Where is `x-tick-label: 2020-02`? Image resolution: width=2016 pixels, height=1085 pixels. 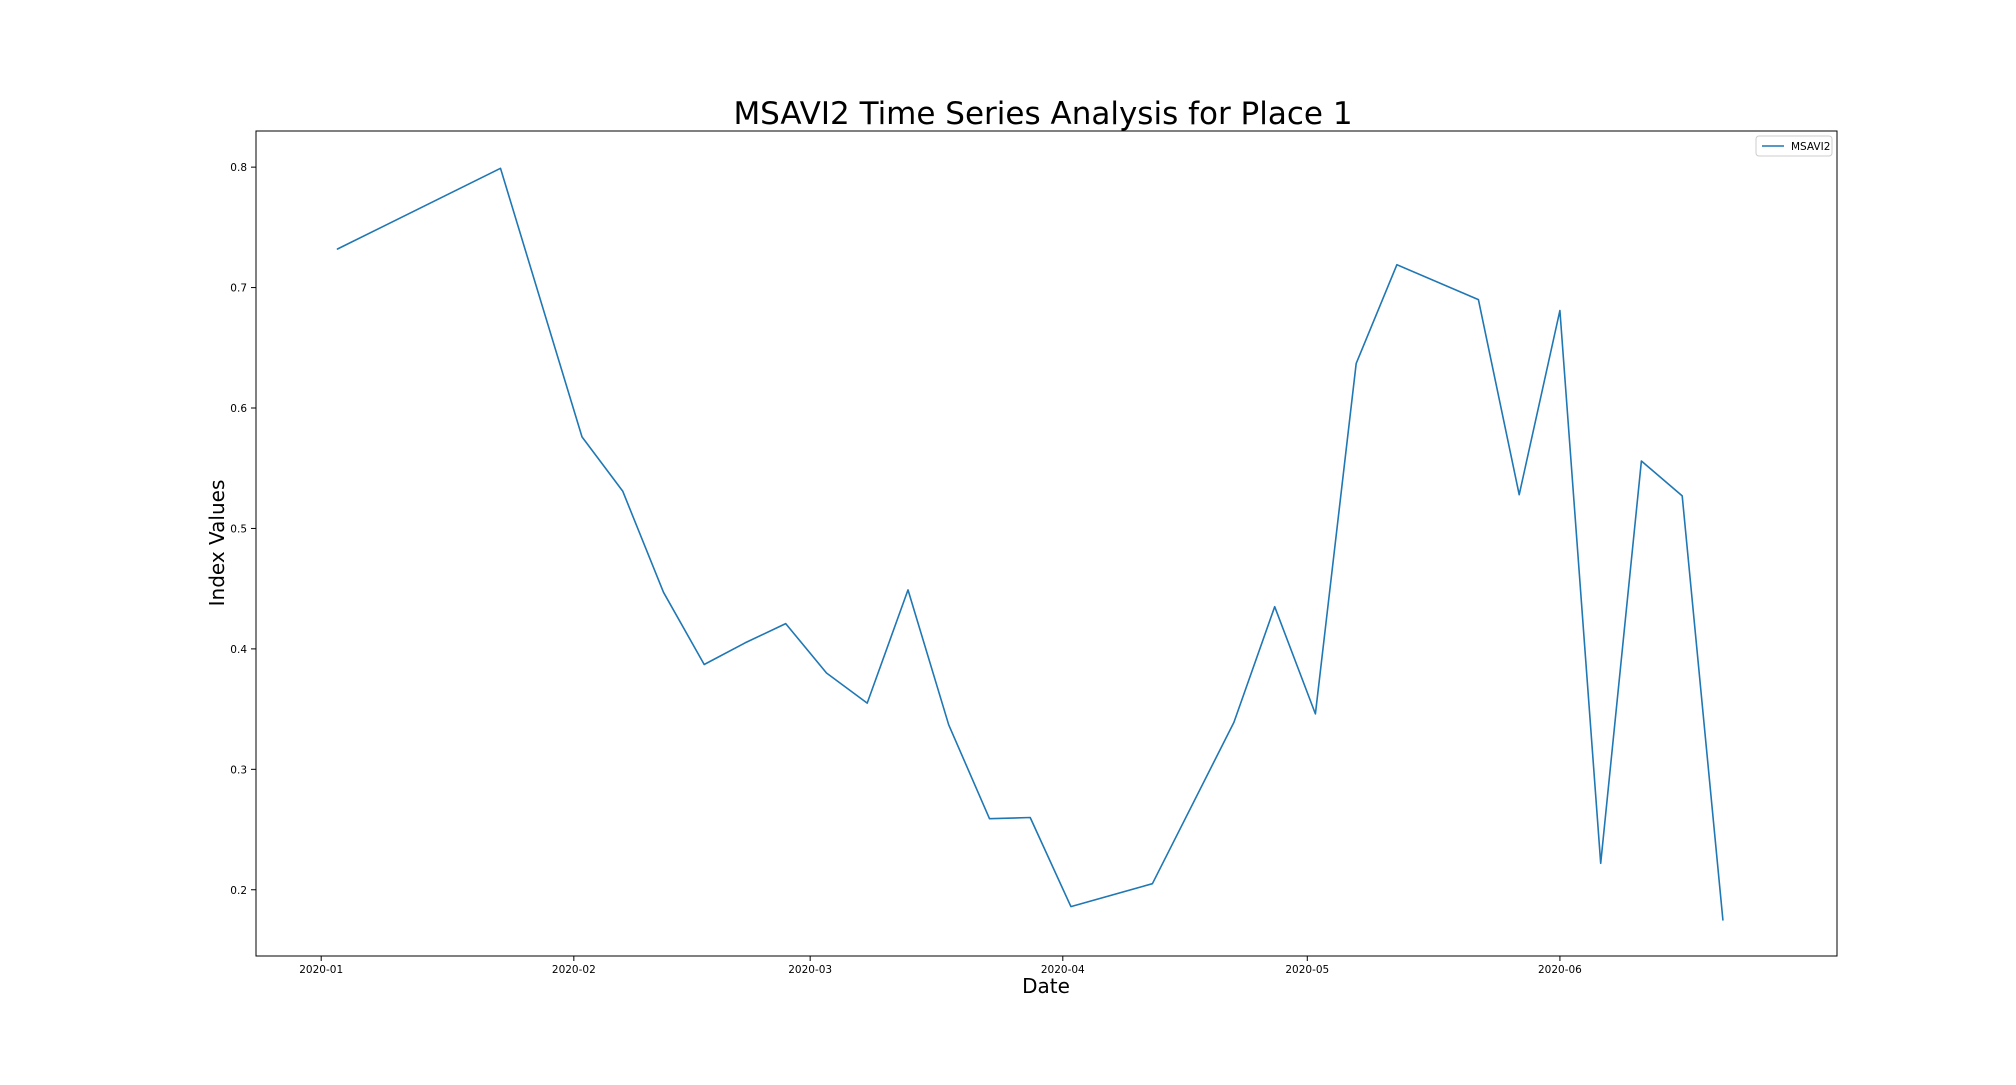 x-tick-label: 2020-02 is located at coordinates (574, 970).